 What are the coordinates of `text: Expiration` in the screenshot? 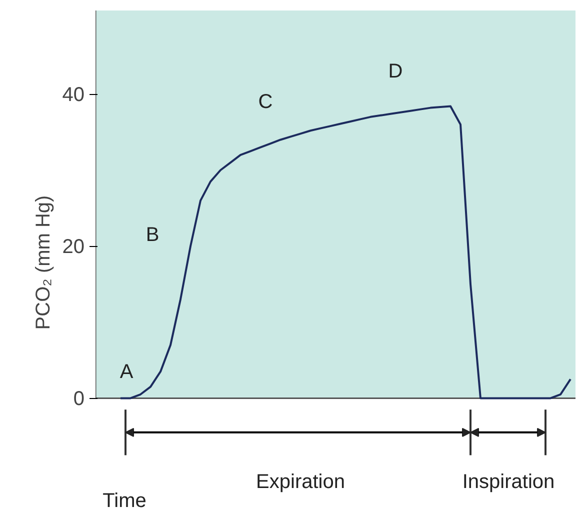 It's located at (300, 482).